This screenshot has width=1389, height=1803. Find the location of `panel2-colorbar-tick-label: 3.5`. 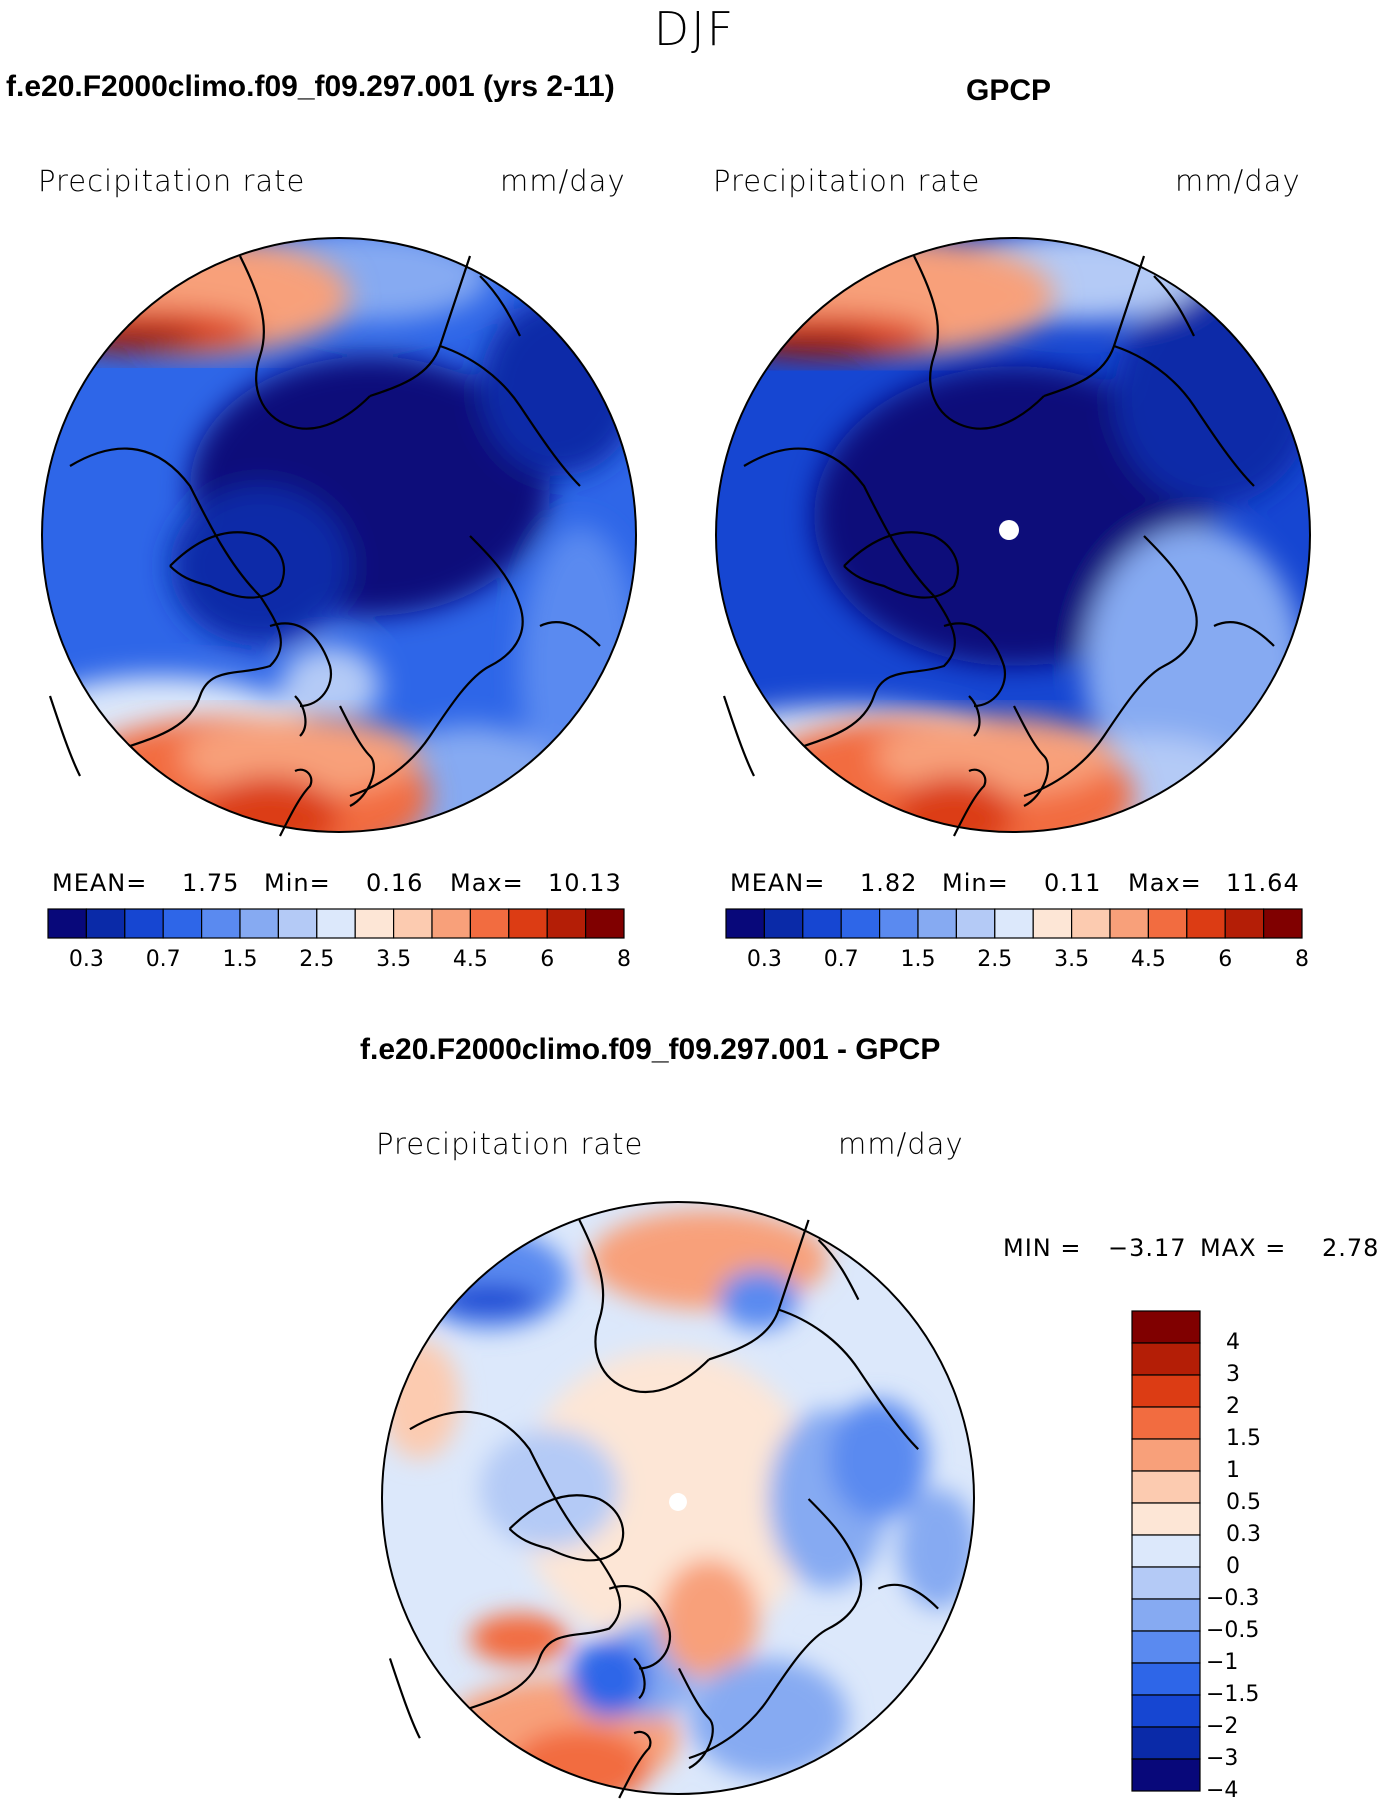

panel2-colorbar-tick-label: 3.5 is located at coordinates (1072, 959).